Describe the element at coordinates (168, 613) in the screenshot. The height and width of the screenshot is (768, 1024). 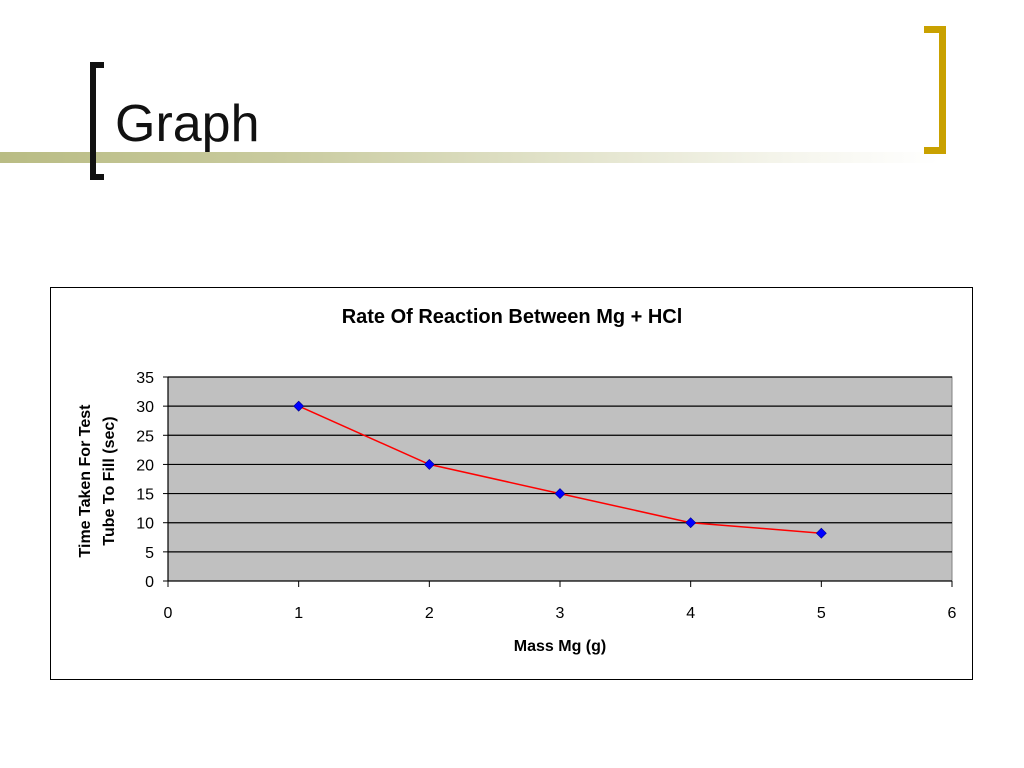
I see `x-tick-label-0: 0` at that location.